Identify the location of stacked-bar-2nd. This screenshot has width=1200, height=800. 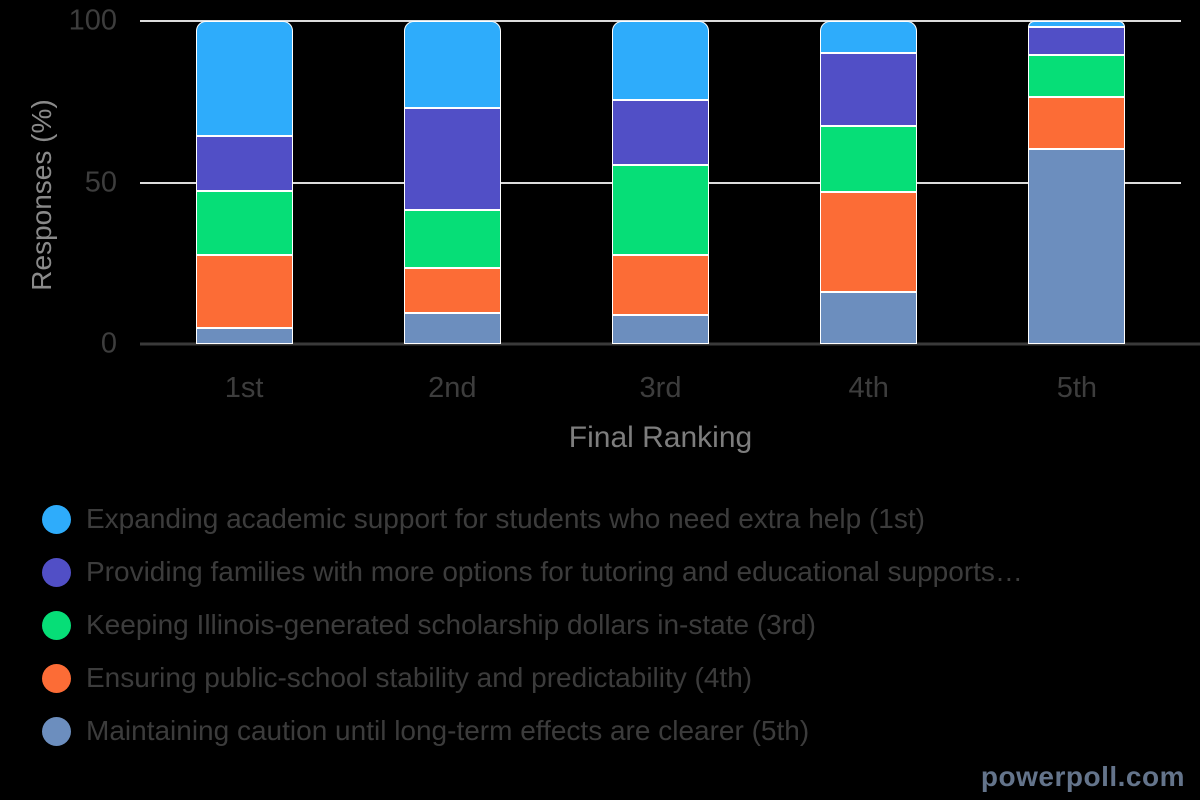
(452, 182).